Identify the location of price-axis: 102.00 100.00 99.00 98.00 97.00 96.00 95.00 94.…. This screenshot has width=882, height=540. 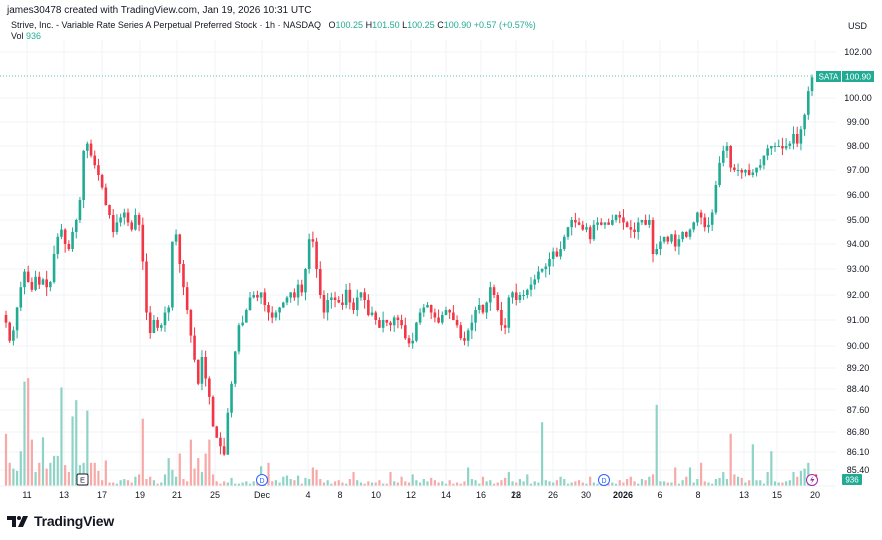
(858, 261).